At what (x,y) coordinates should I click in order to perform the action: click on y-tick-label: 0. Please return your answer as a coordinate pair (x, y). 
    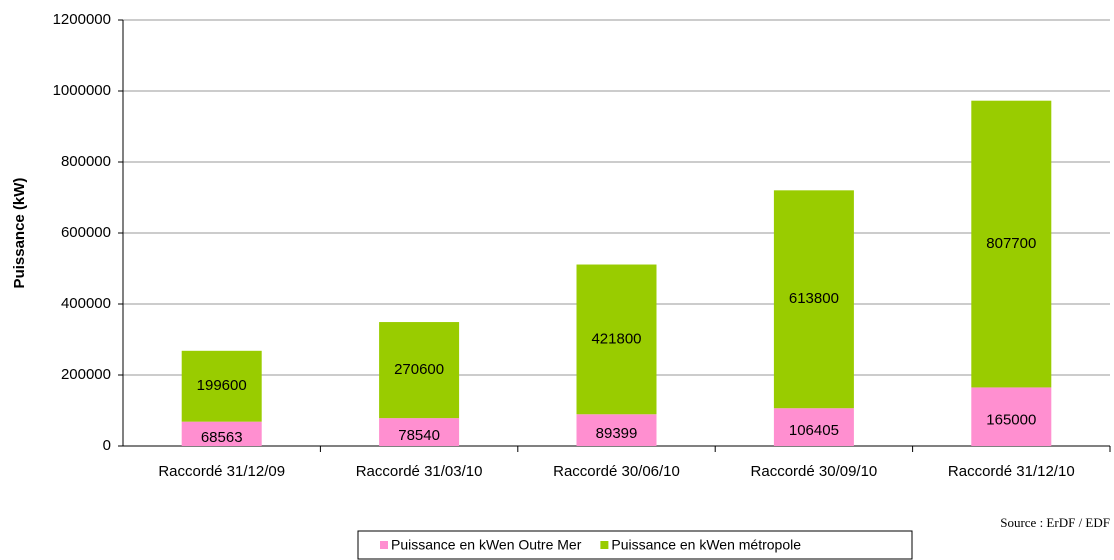
    Looking at the image, I should click on (107, 445).